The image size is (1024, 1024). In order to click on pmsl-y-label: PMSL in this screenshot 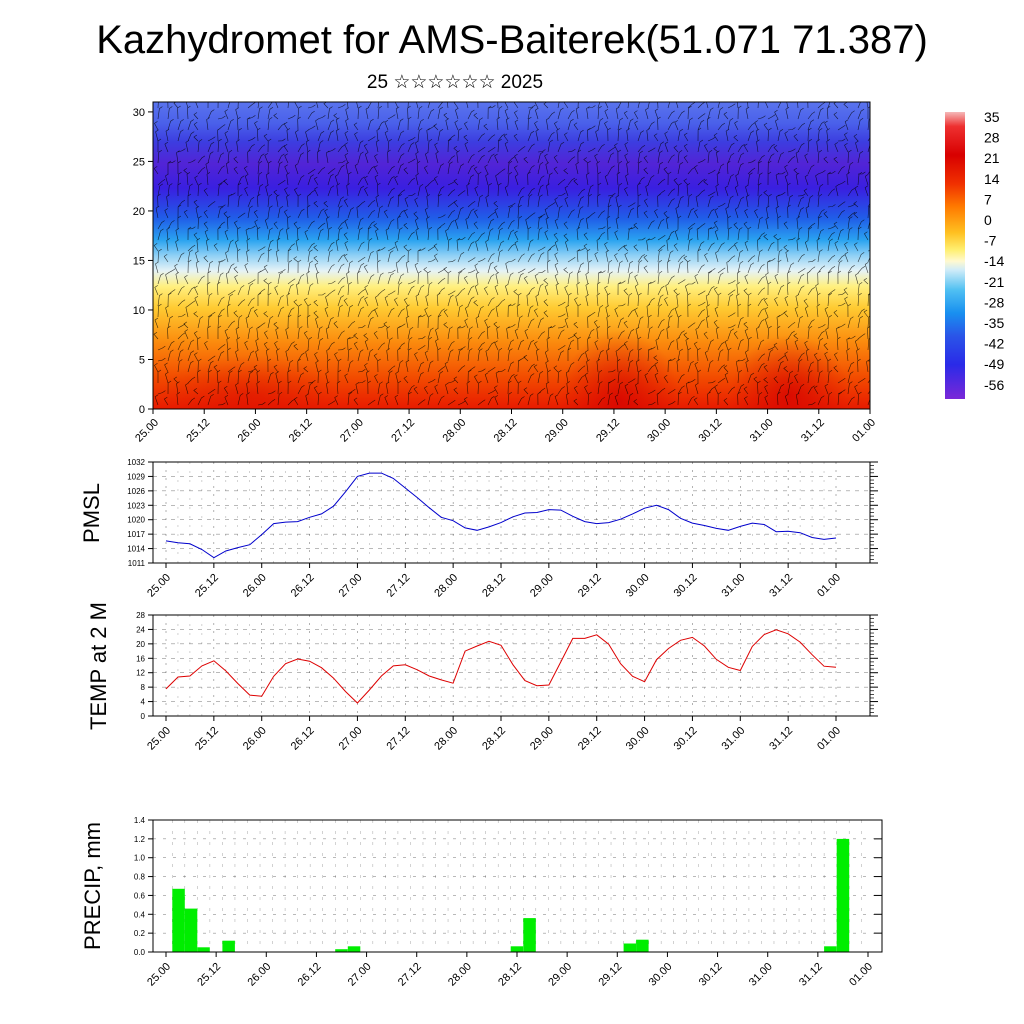, I will do `click(91, 513)`.